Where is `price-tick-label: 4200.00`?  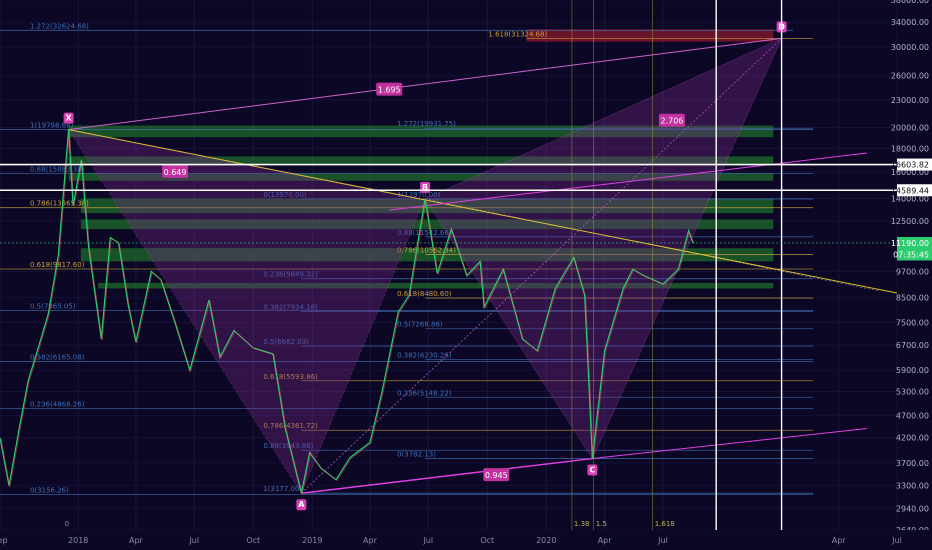
price-tick-label: 4200.00 is located at coordinates (912, 438).